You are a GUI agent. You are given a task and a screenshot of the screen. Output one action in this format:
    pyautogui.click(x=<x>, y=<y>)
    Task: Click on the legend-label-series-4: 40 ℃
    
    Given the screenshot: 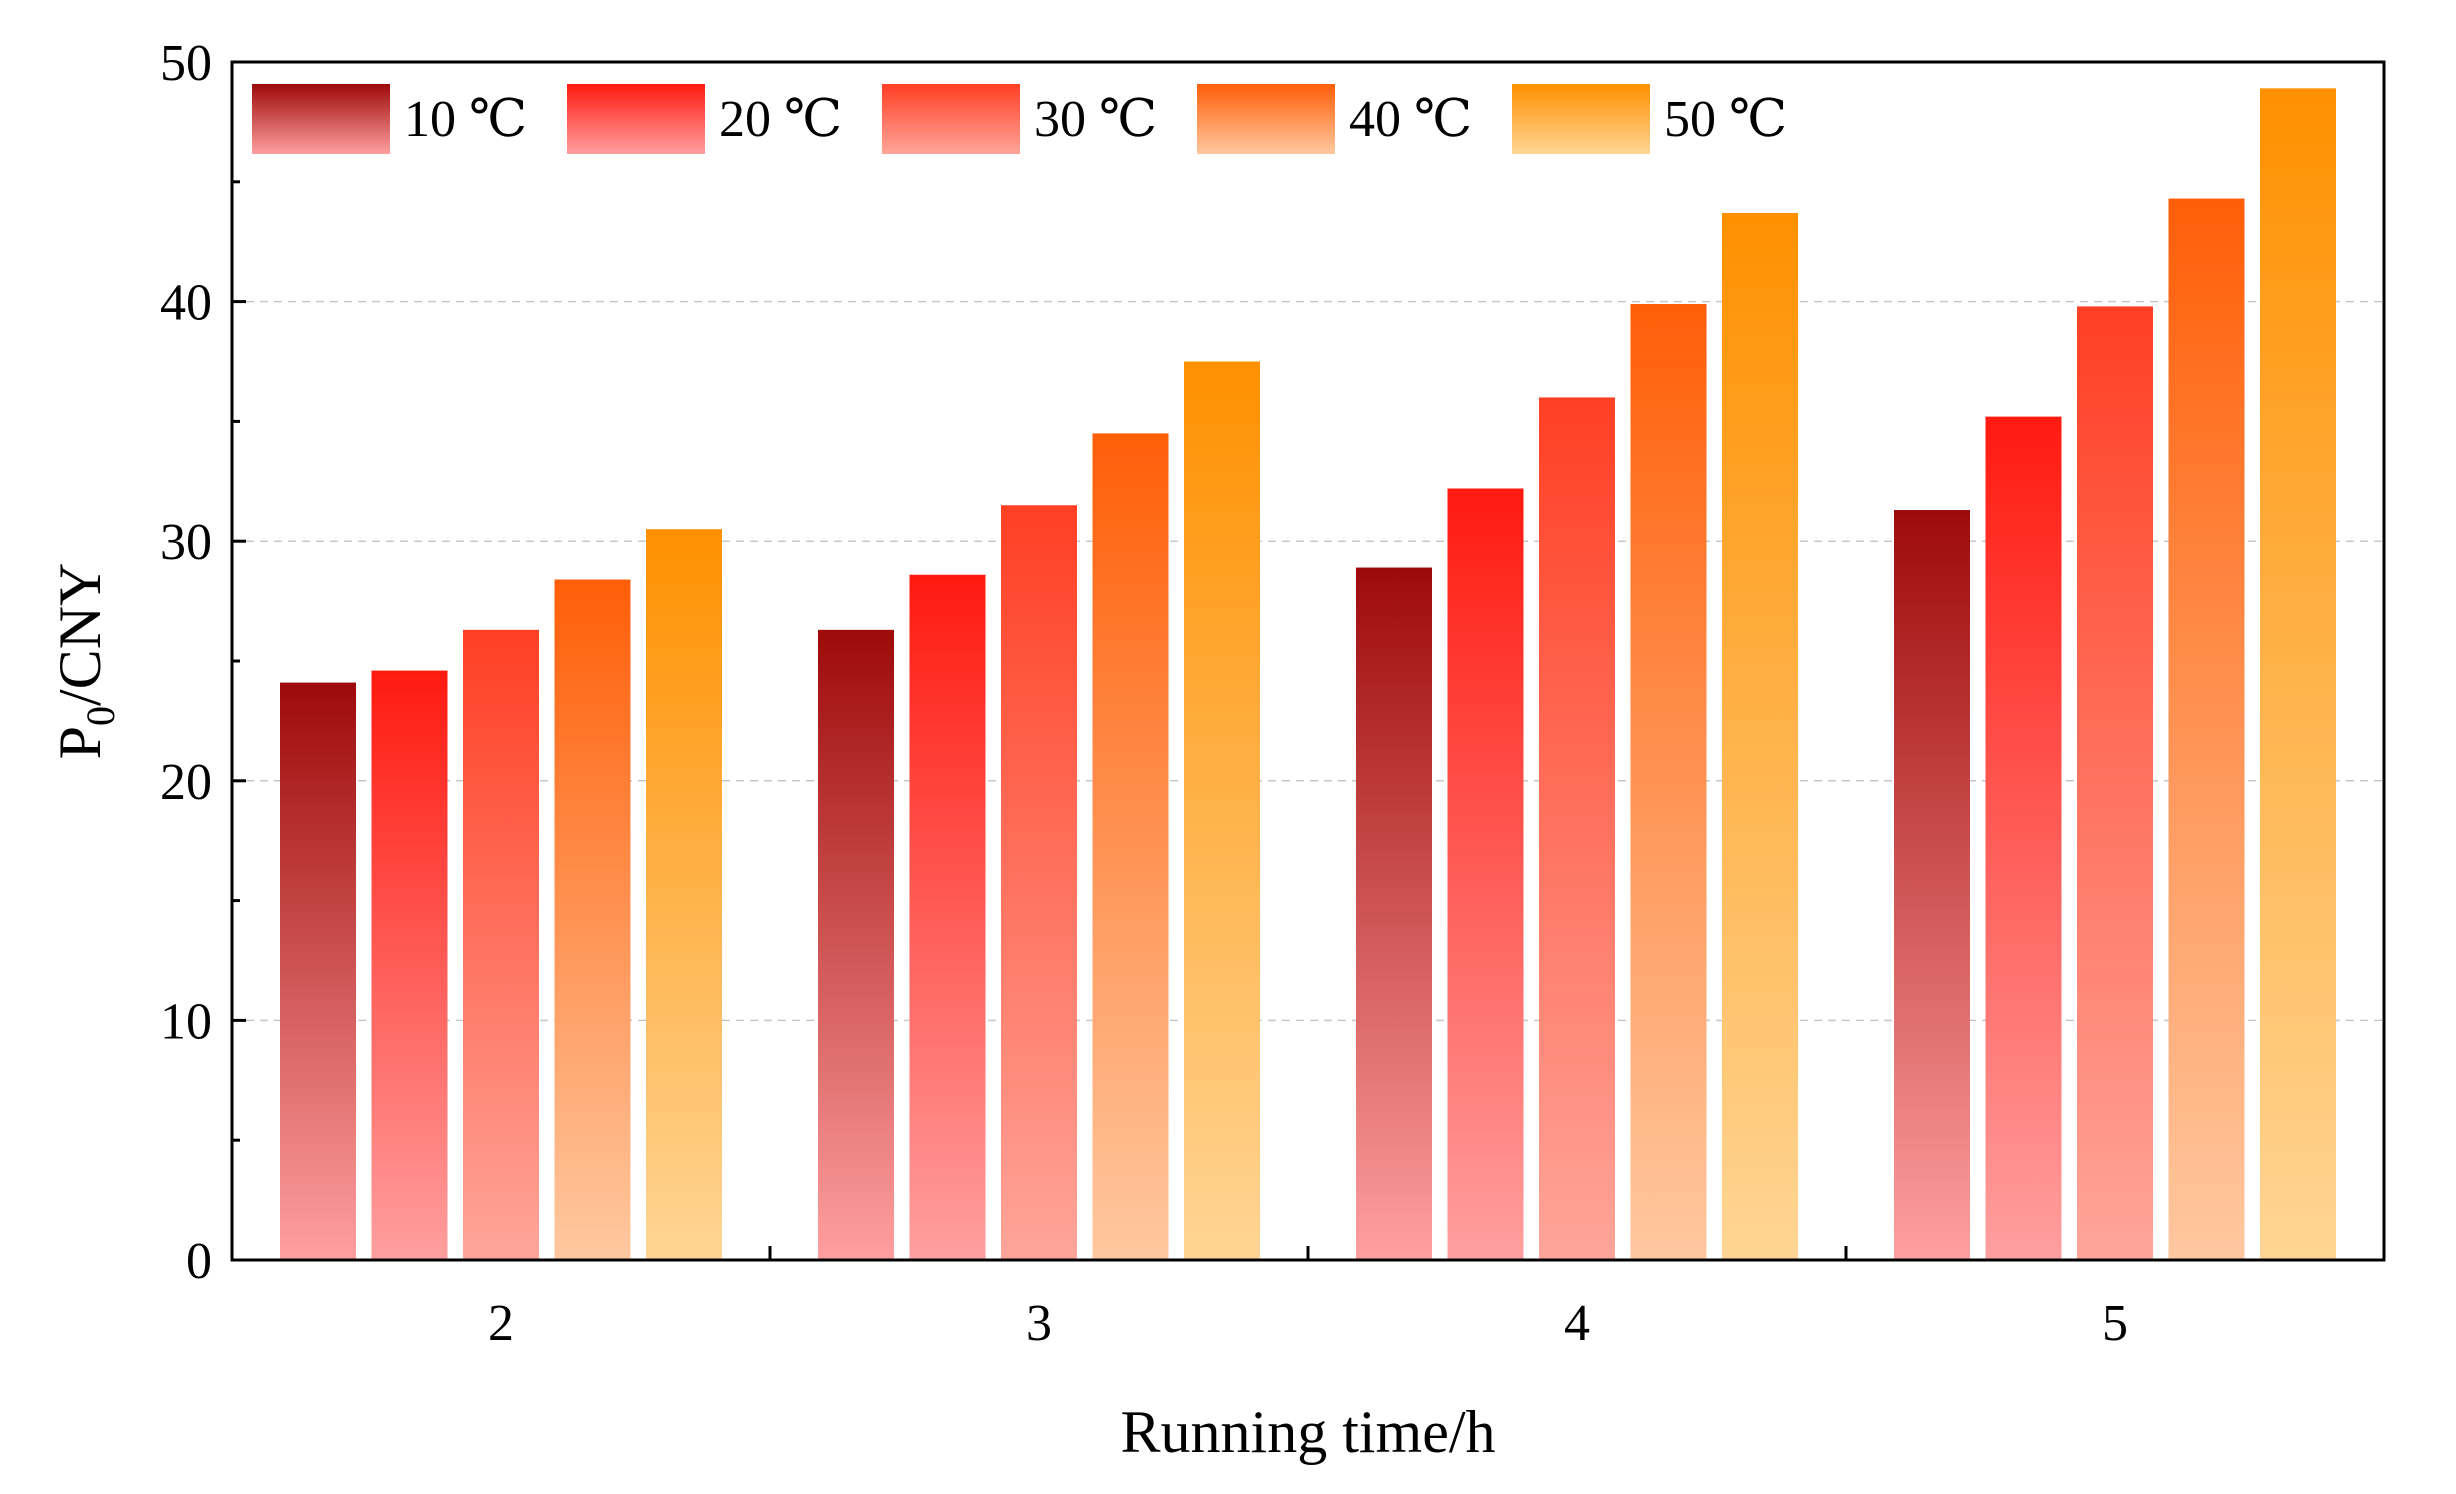 What is the action you would take?
    pyautogui.click(x=1410, y=119)
    